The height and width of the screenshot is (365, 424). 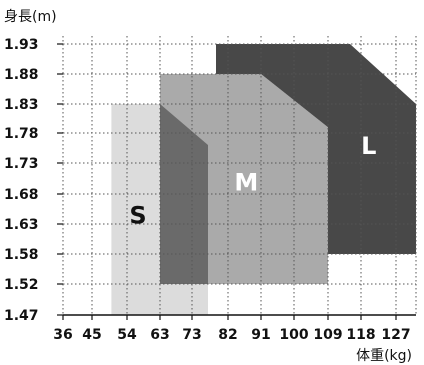 I want to click on x-tick-label: 91, so click(x=260, y=335).